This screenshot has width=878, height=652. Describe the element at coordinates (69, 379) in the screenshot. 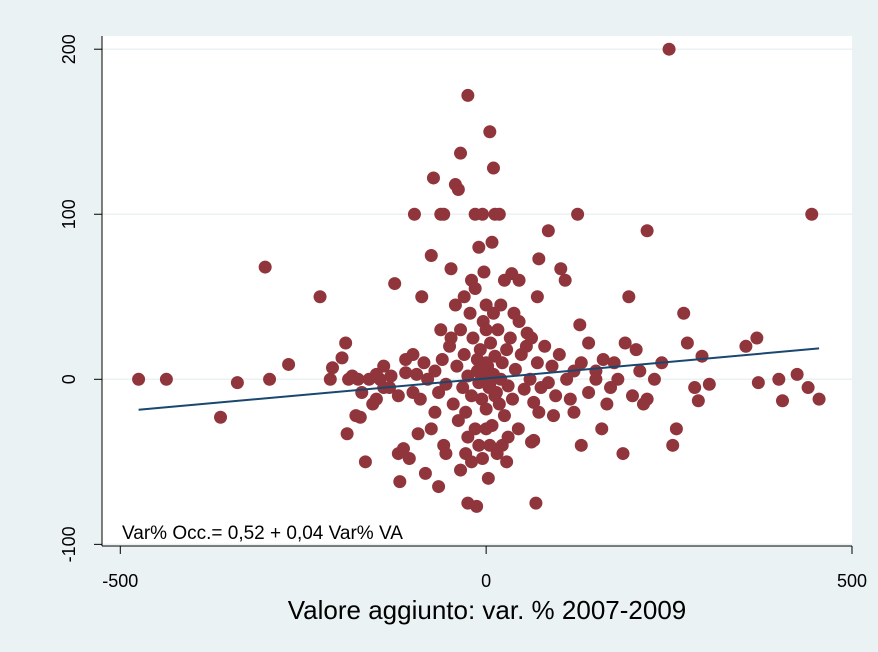

I see `y-tick-label: 0` at that location.